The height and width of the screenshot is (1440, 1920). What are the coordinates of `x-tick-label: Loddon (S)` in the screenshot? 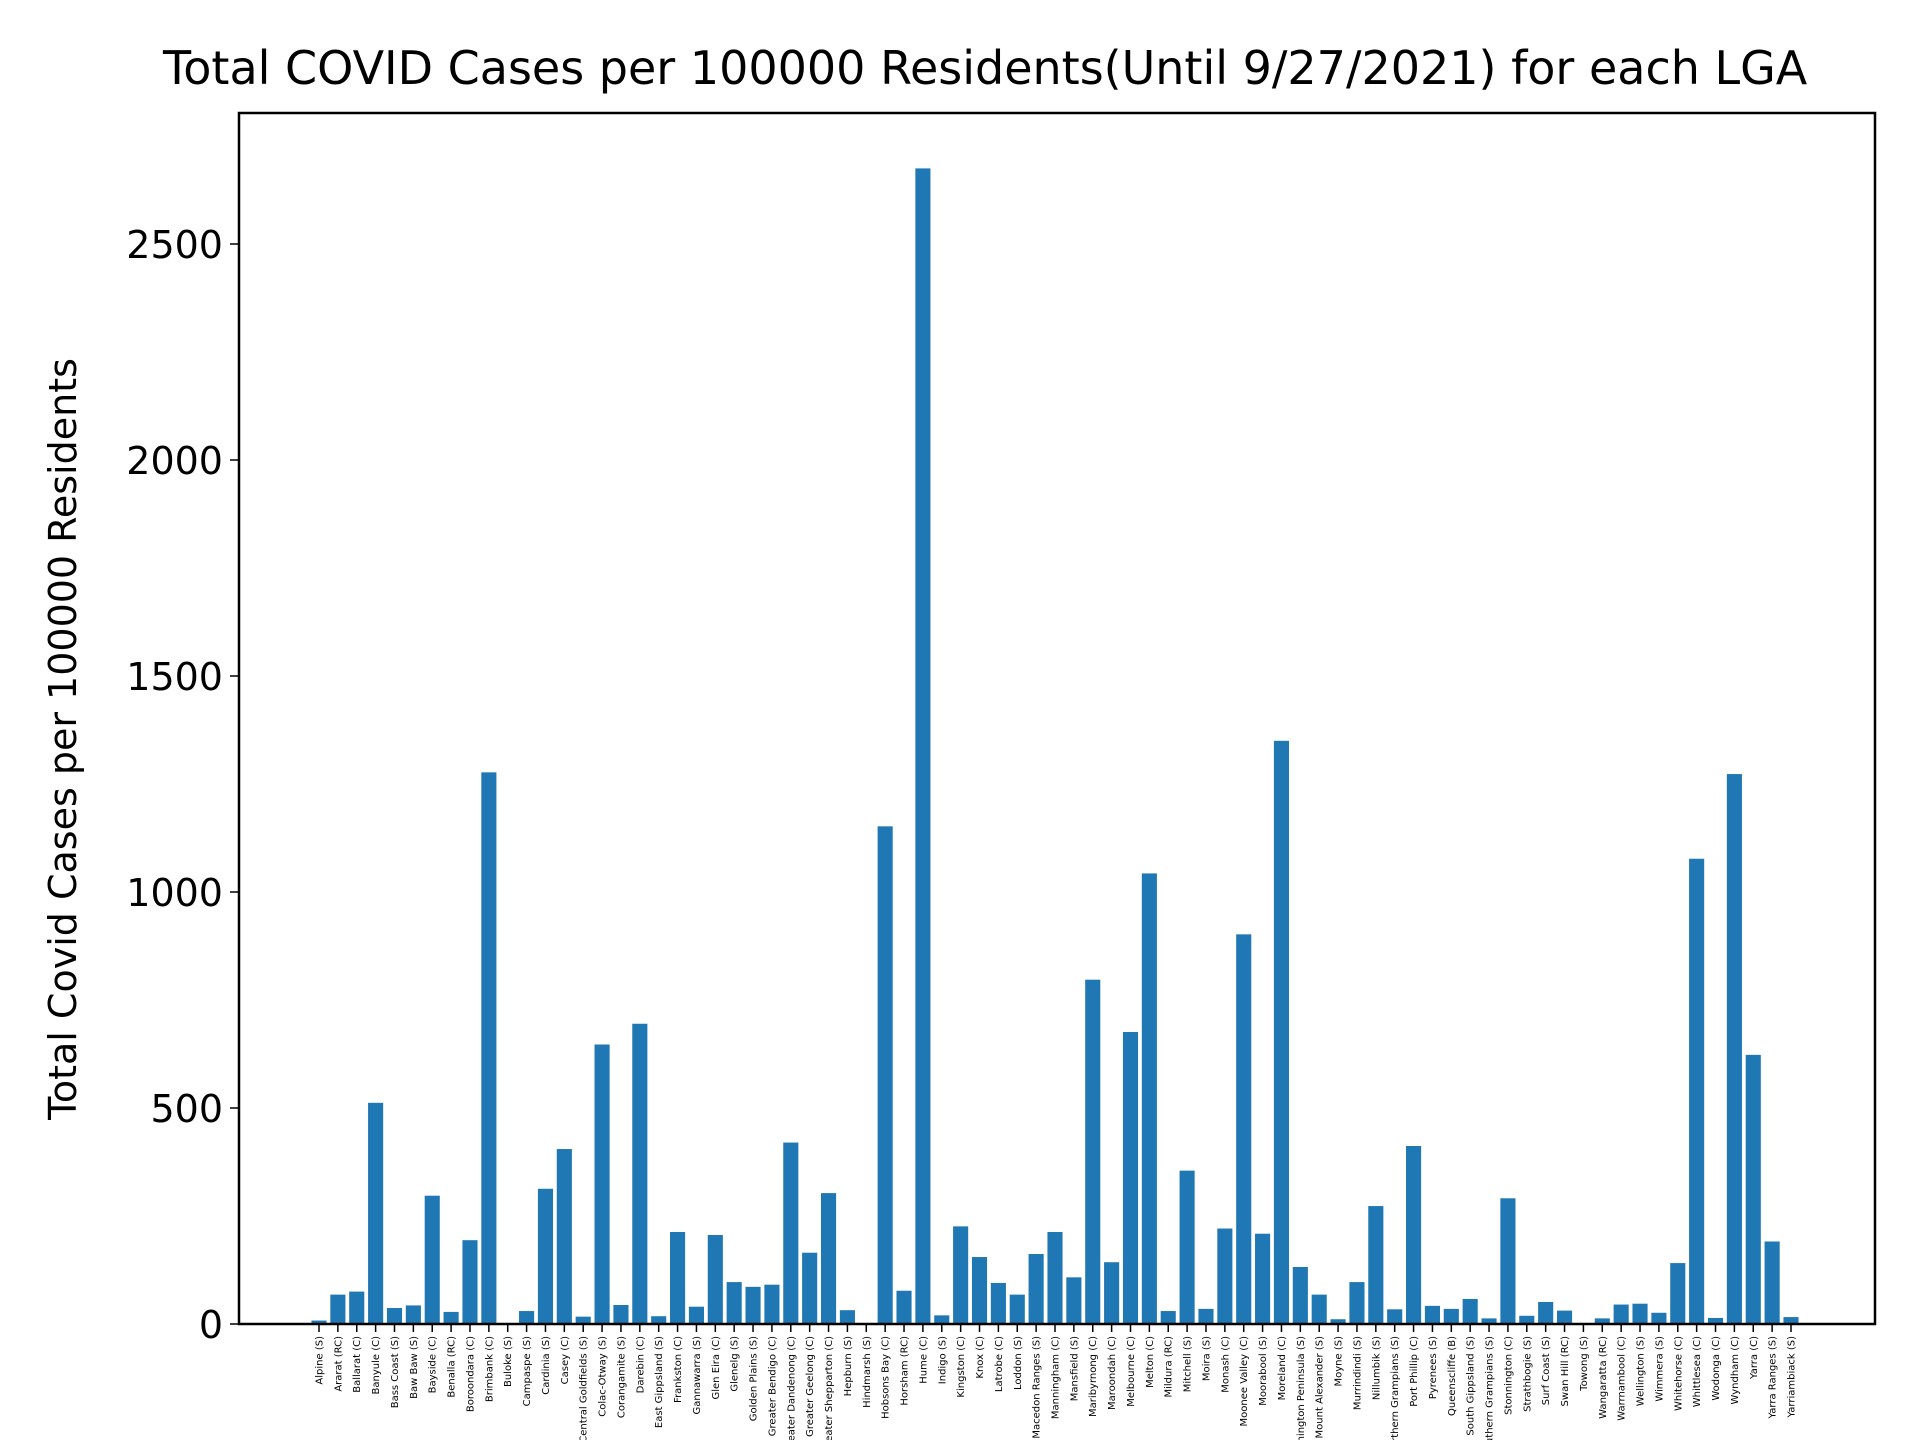 It's located at (1018, 1363).